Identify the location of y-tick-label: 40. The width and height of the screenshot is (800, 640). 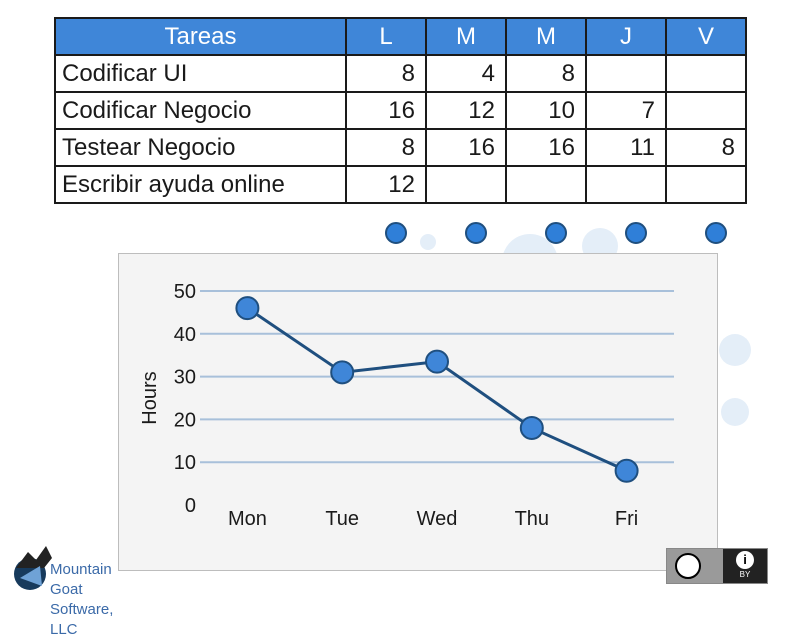
(185, 335).